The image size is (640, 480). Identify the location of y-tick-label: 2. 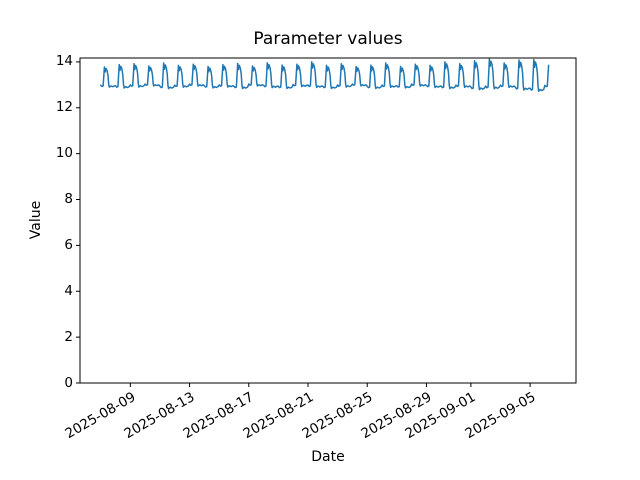
(68, 336).